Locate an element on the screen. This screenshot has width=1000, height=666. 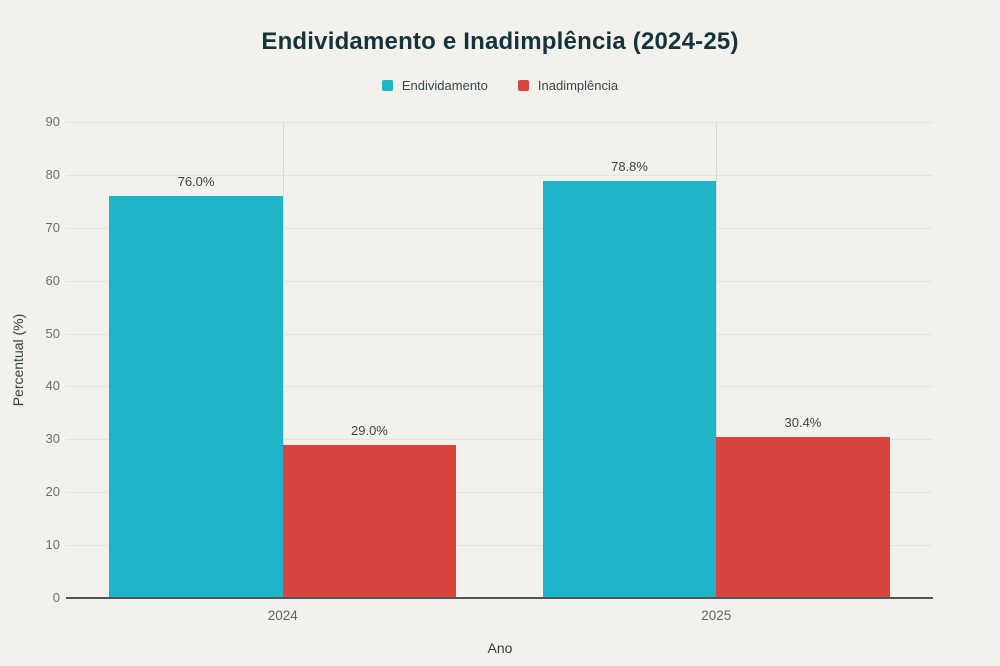
legend-label: Inadimplência is located at coordinates (578, 85).